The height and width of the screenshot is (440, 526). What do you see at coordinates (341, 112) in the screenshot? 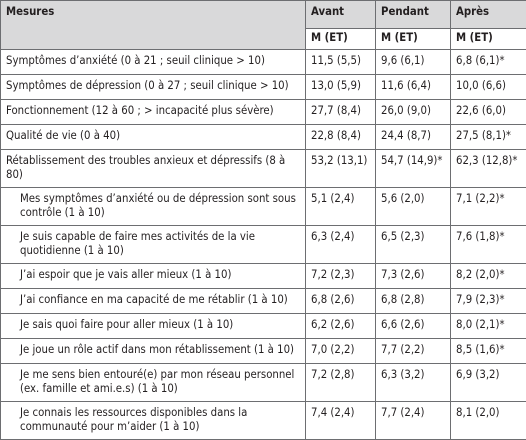
I see `value-cell: 27,7 (8,4)` at bounding box center [341, 112].